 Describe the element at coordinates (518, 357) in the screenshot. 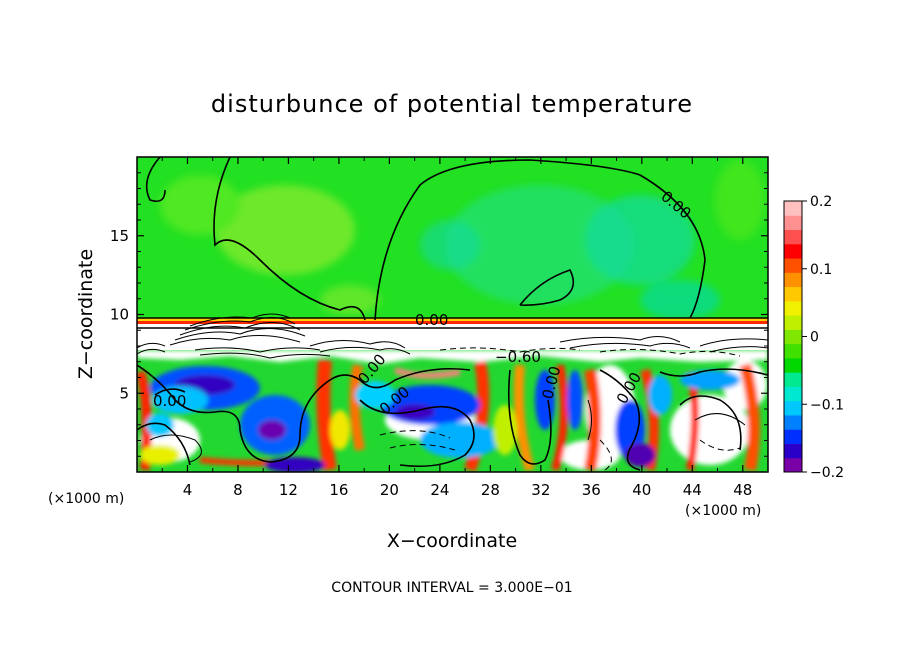

I see `contour-label: −0.60` at that location.